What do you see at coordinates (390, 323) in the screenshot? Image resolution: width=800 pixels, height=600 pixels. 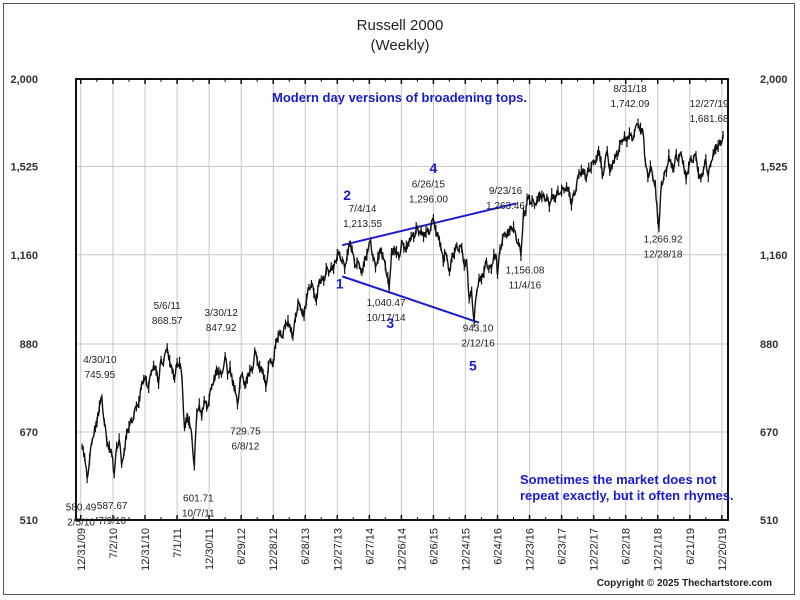 I see `wave-label-3: 3` at bounding box center [390, 323].